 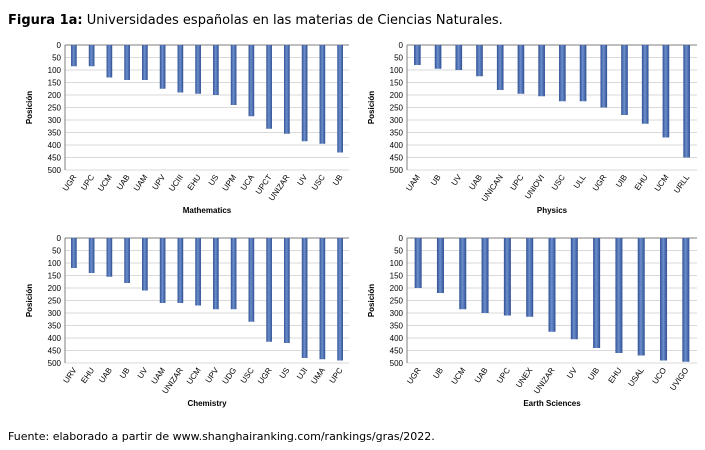 What do you see at coordinates (637, 377) in the screenshot?
I see `x-tick-label-usal: USAL` at bounding box center [637, 377].